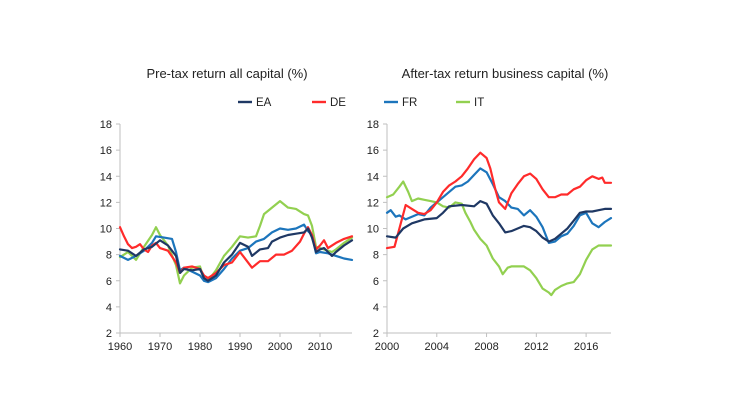 This screenshot has width=730, height=410. What do you see at coordinates (536, 347) in the screenshot?
I see `right-x-tick-label: 2012` at bounding box center [536, 347].